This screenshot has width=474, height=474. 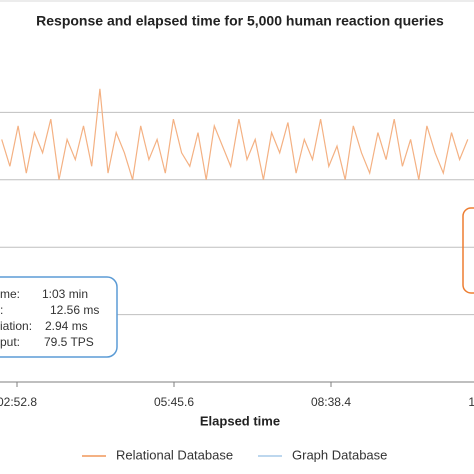 I want to click on stat-label: put:, so click(x=10, y=342).